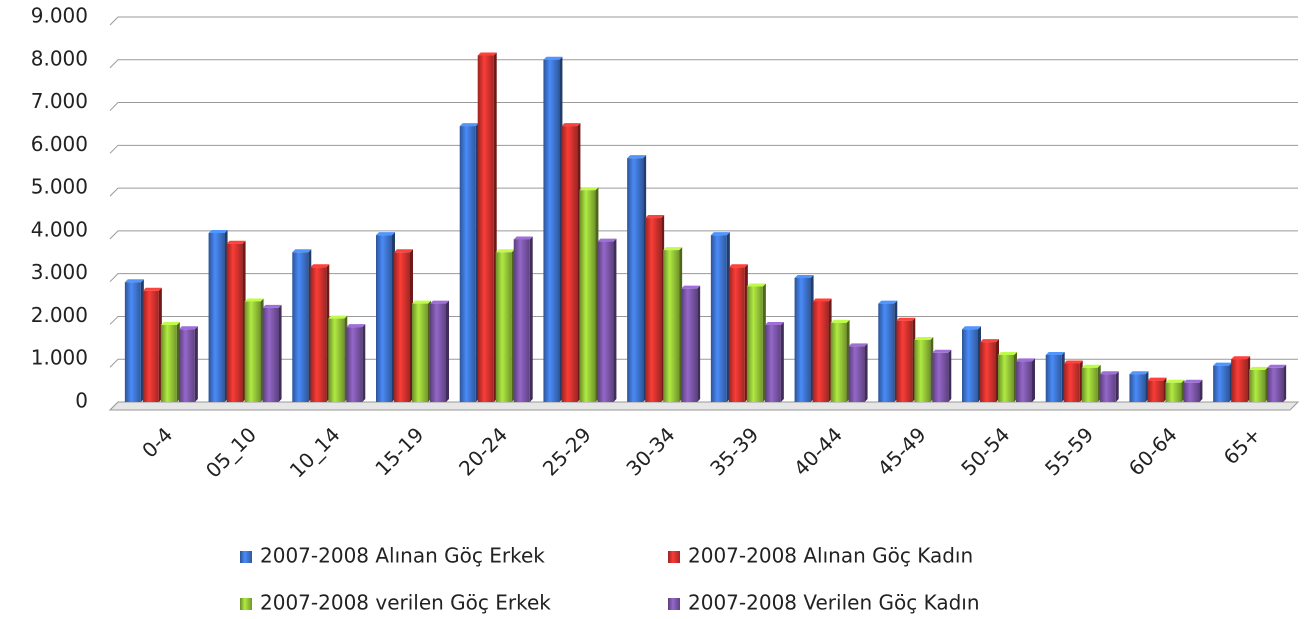 The image size is (1311, 619). What do you see at coordinates (59, 229) in the screenshot?
I see `y-tick-label: 4.000` at bounding box center [59, 229].